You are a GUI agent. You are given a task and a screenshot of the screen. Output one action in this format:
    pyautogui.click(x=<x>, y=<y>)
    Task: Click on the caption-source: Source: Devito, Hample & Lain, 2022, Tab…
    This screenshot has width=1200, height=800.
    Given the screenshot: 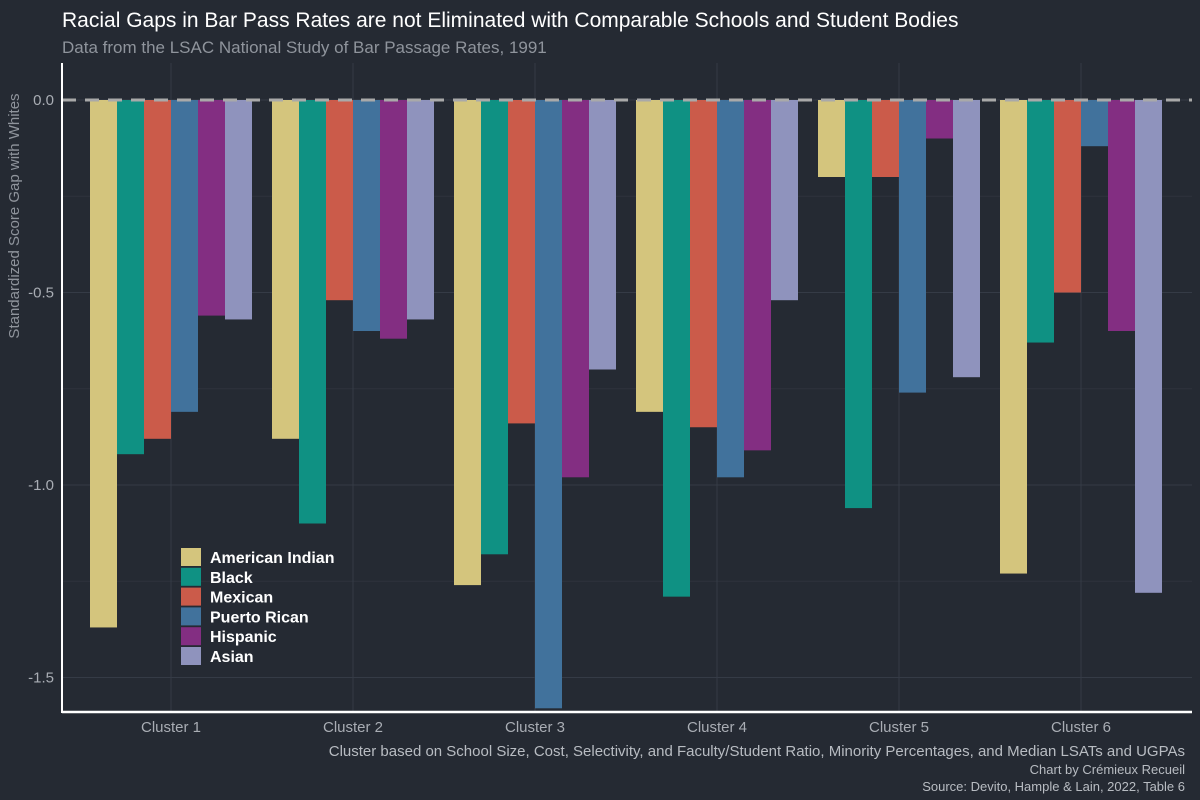 What is the action you would take?
    pyautogui.click(x=1053, y=786)
    